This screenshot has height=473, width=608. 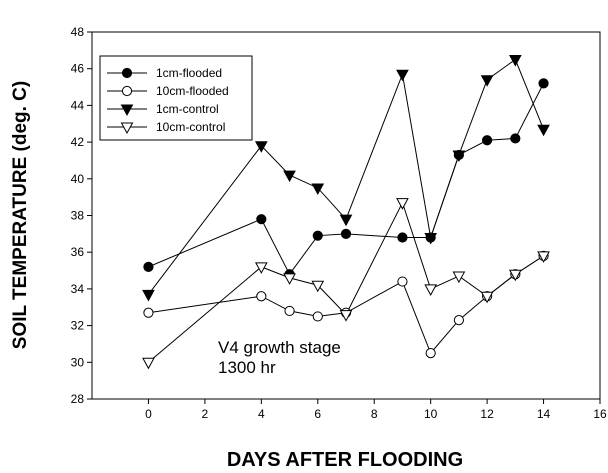 What do you see at coordinates (78, 289) in the screenshot?
I see `y-tick-label: 34` at bounding box center [78, 289].